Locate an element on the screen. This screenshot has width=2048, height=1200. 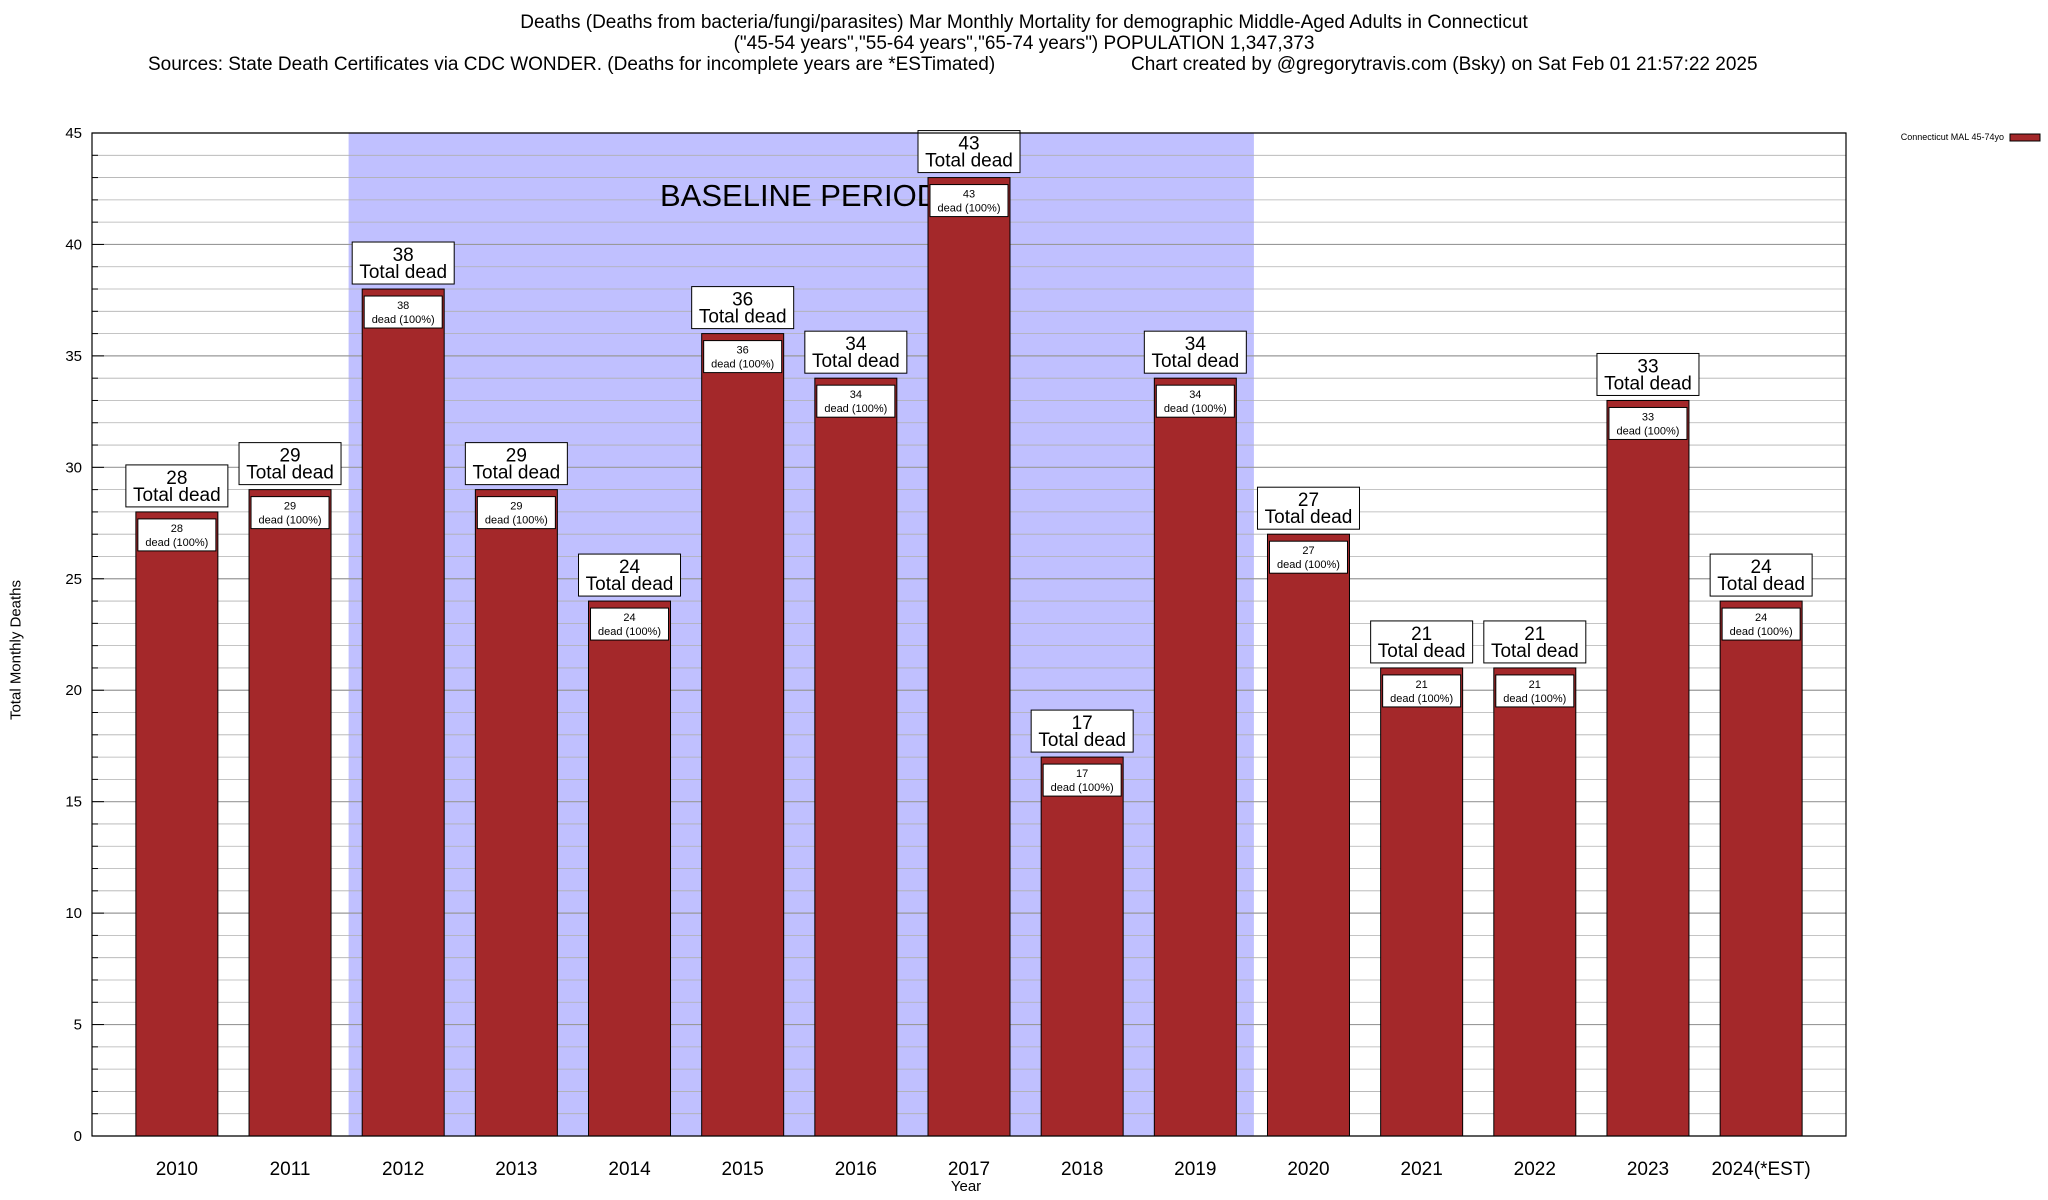
bar-total-value: 34 is located at coordinates (856, 344).